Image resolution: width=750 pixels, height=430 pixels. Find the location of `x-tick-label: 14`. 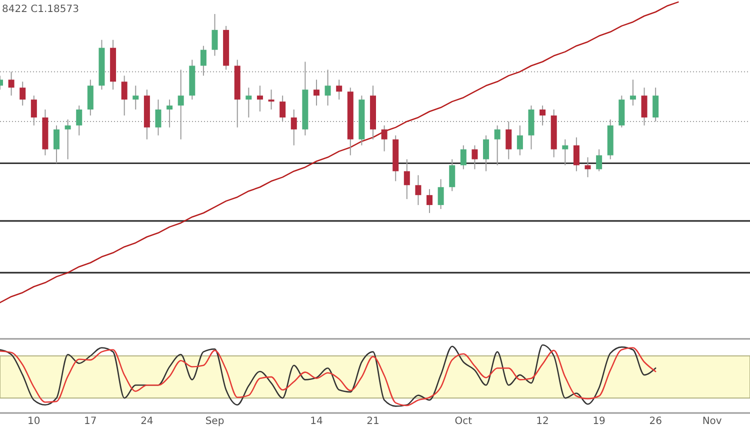

x-tick-label: 14 is located at coordinates (316, 421).